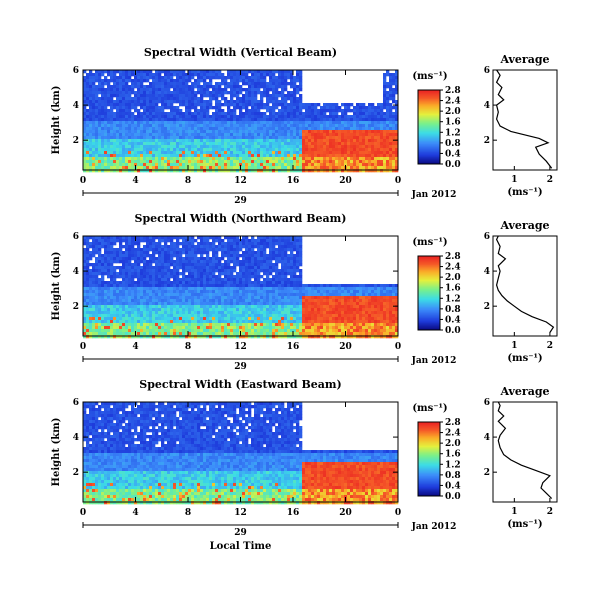  What do you see at coordinates (240, 52) in the screenshot?
I see `panel-title: Spectral Width (Vertical Beam)` at bounding box center [240, 52].